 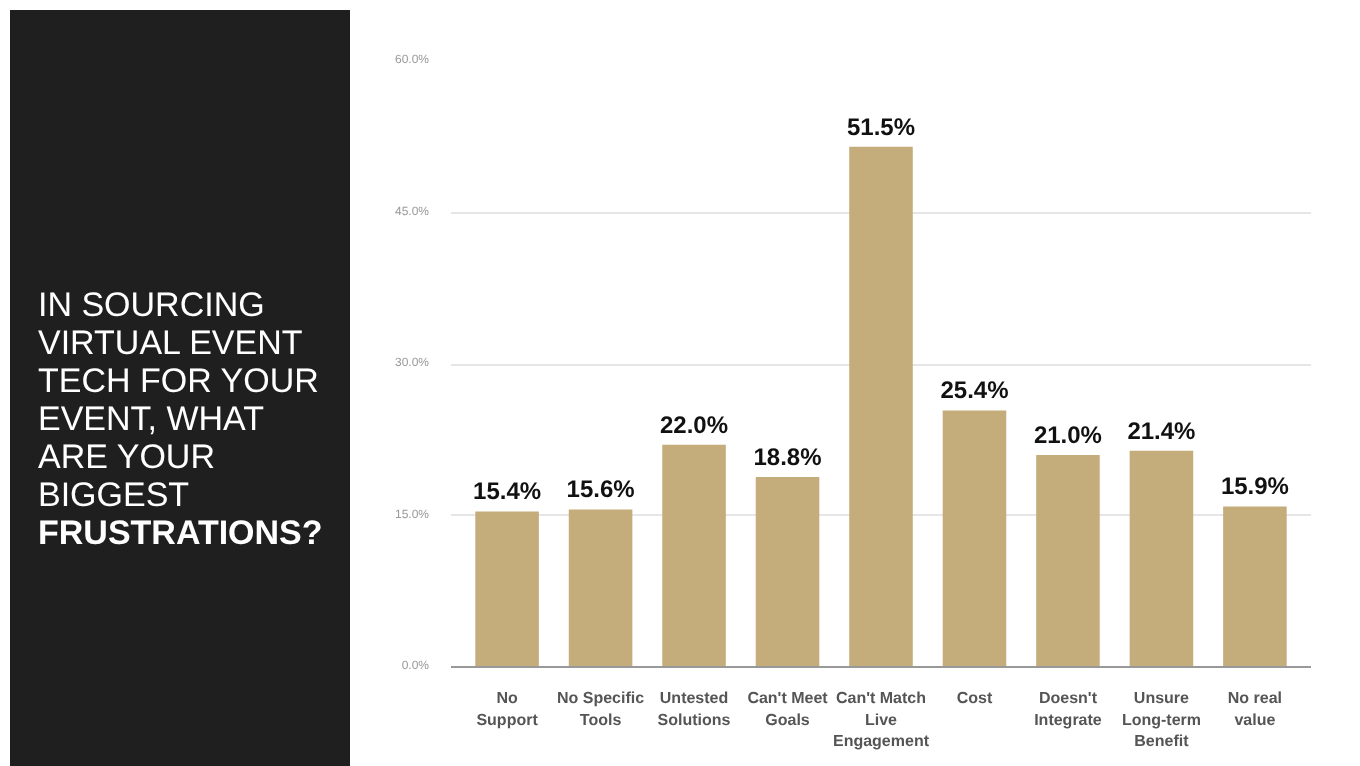 I want to click on x-tick-label: Cost, so click(x=974, y=698).